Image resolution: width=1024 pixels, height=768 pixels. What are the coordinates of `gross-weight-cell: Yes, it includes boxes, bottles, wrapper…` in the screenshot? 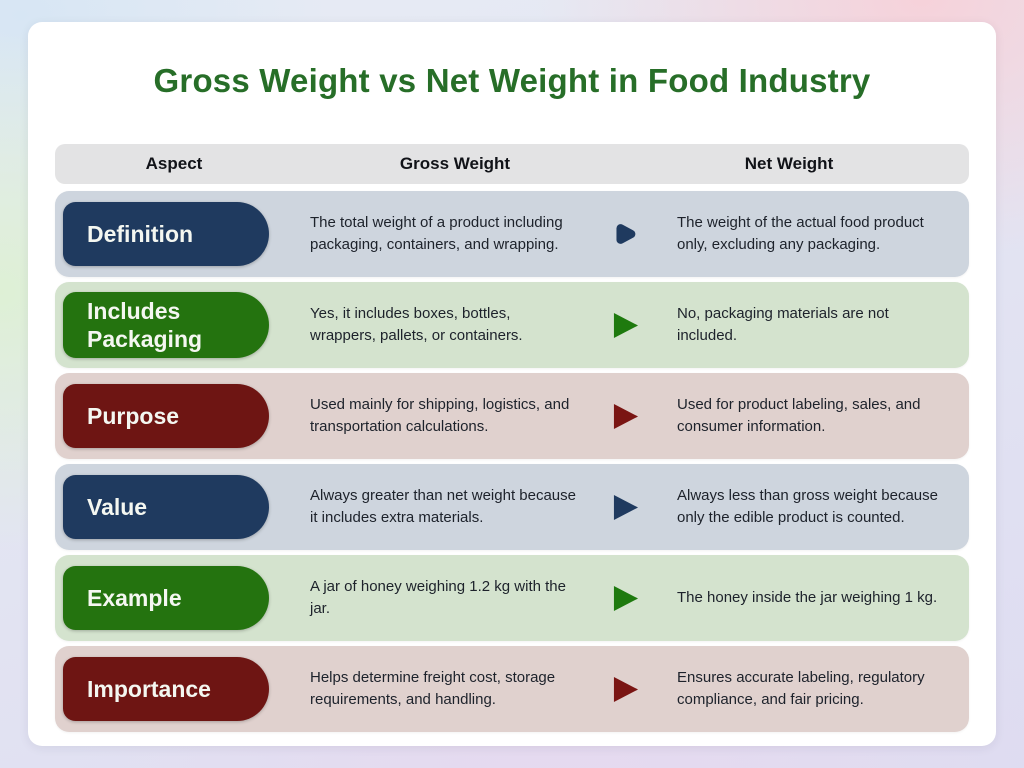 It's located at (416, 324).